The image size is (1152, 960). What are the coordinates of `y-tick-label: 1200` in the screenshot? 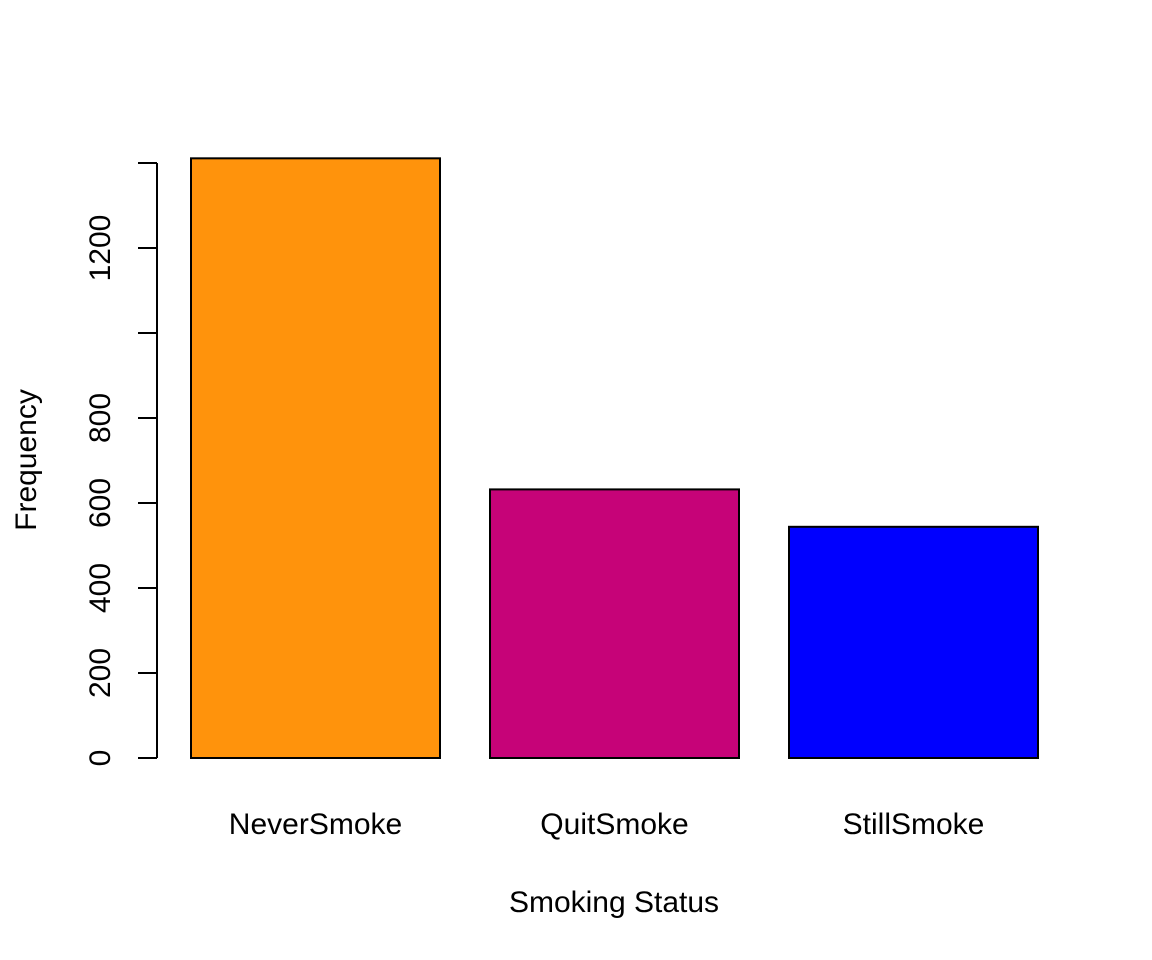 It's located at (100, 248).